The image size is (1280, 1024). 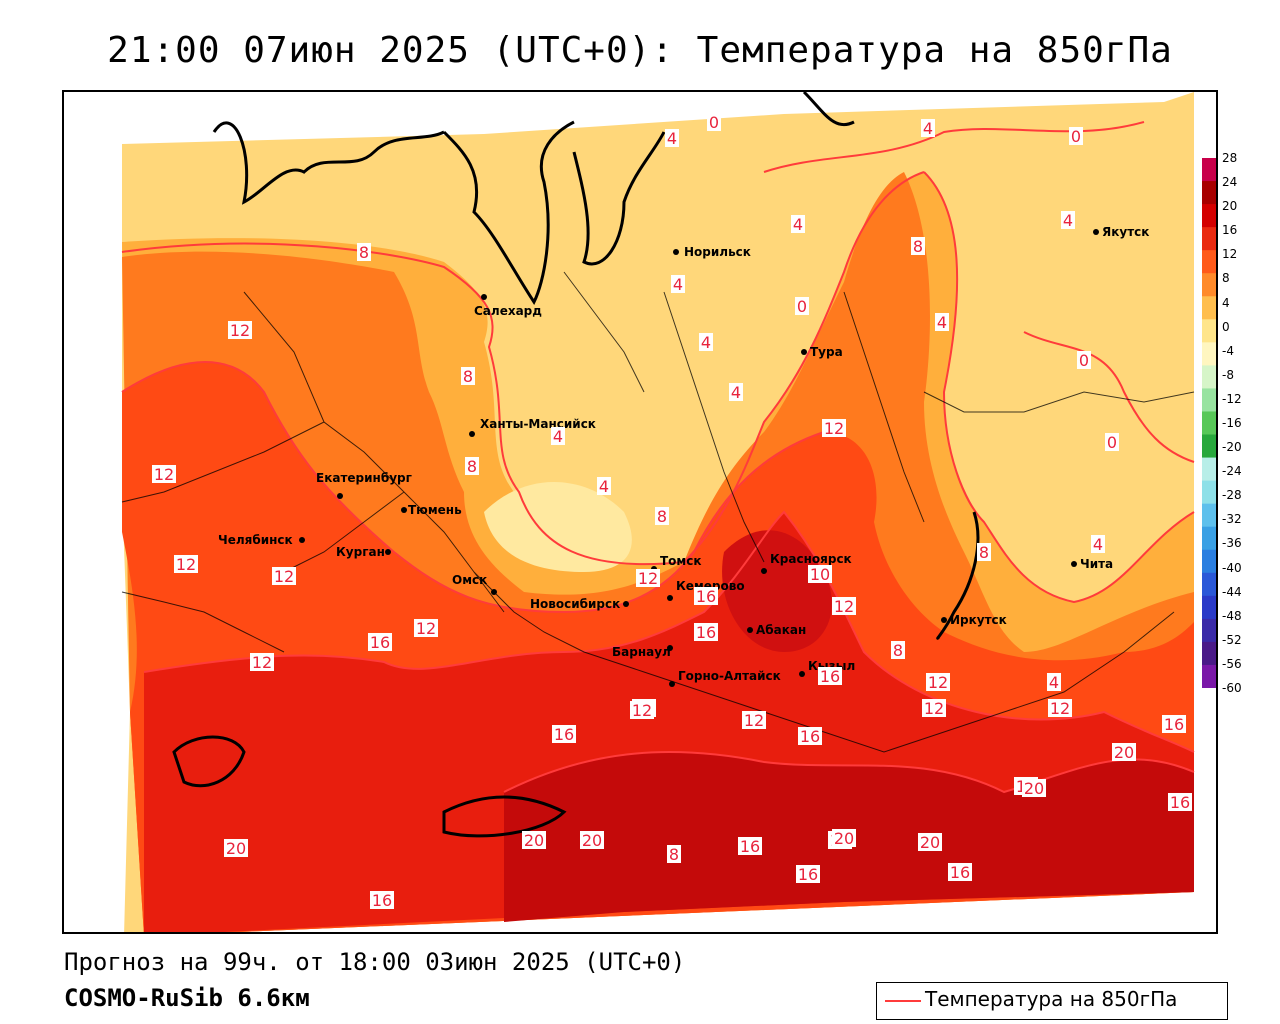 I want to click on city-label: Ханты-Мансийск, so click(x=538, y=424).